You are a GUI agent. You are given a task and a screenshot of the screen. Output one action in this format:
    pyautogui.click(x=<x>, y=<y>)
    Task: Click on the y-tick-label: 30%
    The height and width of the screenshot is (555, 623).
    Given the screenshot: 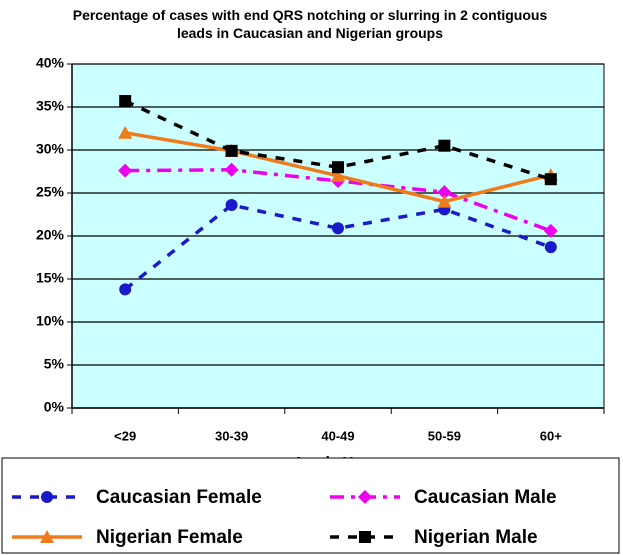 What is the action you would take?
    pyautogui.click(x=50, y=149)
    